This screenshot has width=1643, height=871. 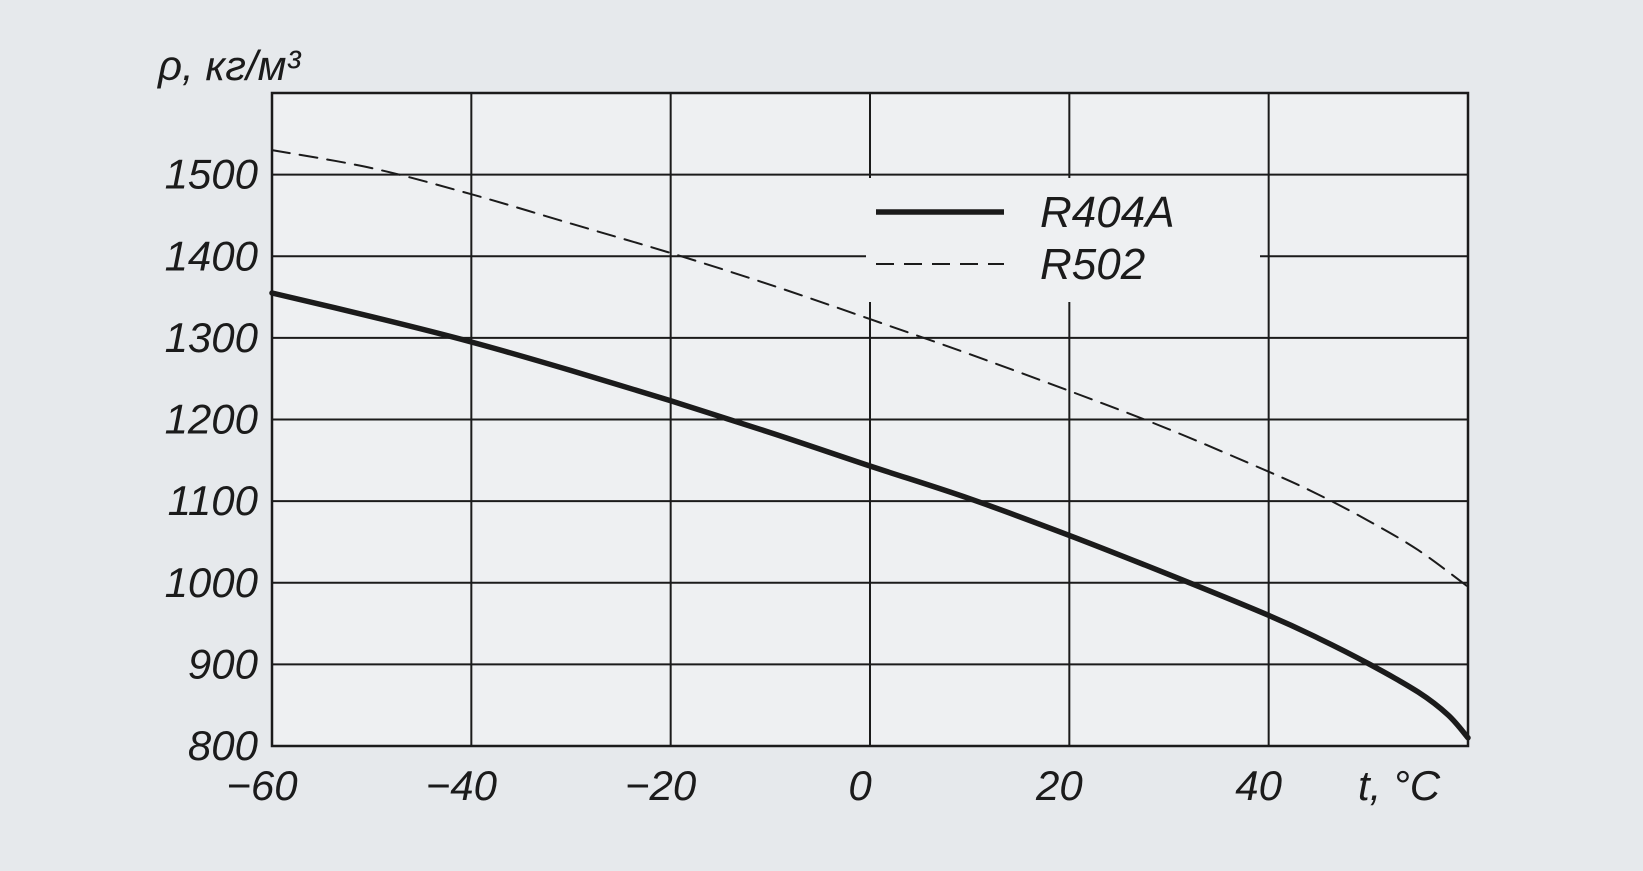 What do you see at coordinates (1092, 264) in the screenshot?
I see `legend-label-r502: R502` at bounding box center [1092, 264].